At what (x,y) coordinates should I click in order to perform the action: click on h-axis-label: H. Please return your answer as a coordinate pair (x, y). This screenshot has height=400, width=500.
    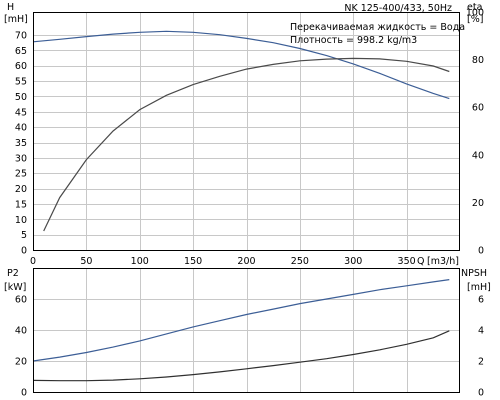
    Looking at the image, I should click on (10, 7).